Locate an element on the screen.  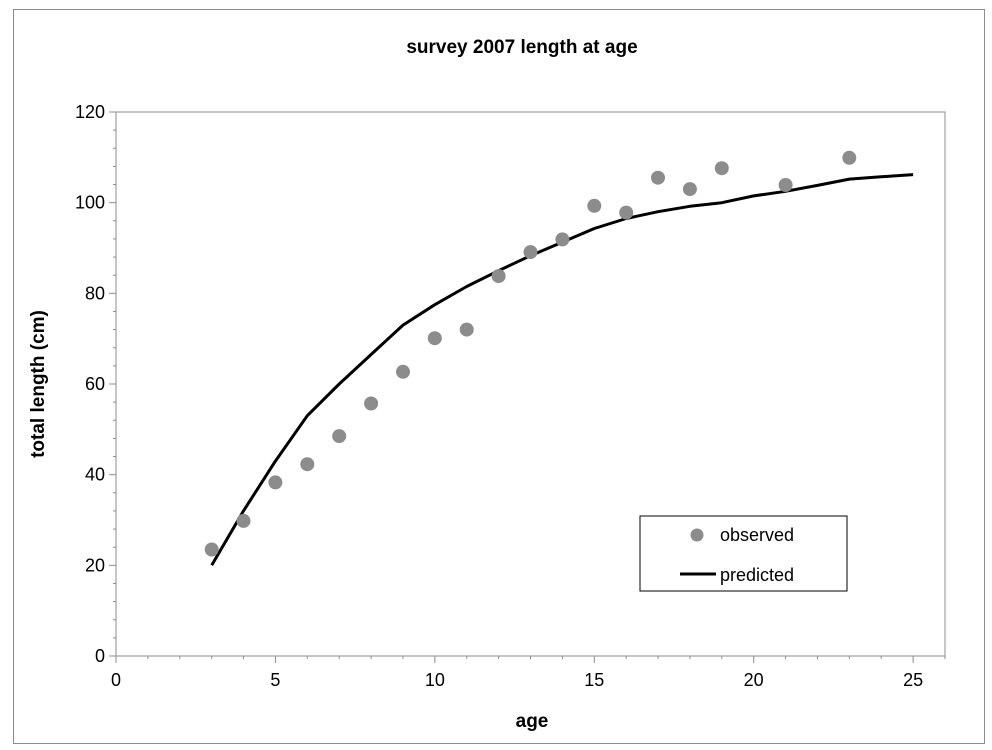
y-tick-label: 40 is located at coordinates (95, 475).